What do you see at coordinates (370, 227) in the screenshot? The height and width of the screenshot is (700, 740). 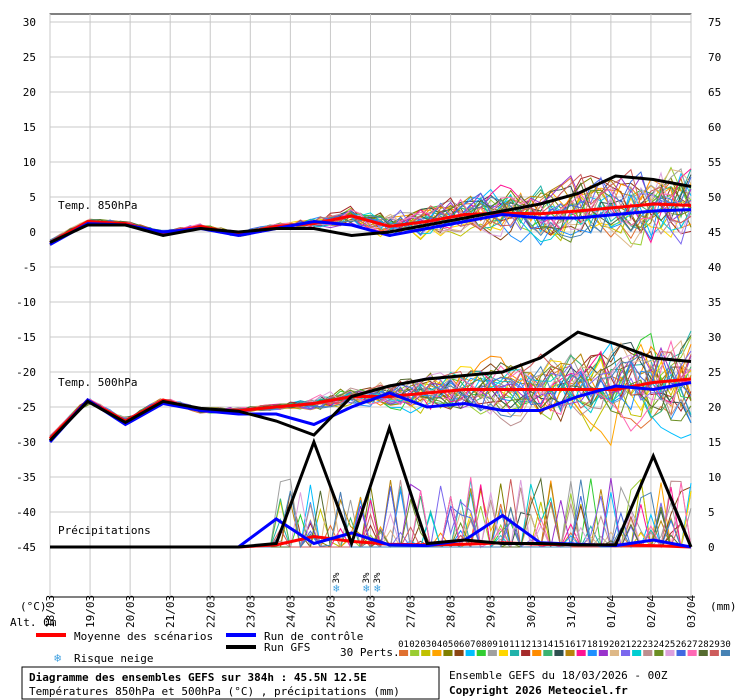 I see `series-control-t850` at bounding box center [370, 227].